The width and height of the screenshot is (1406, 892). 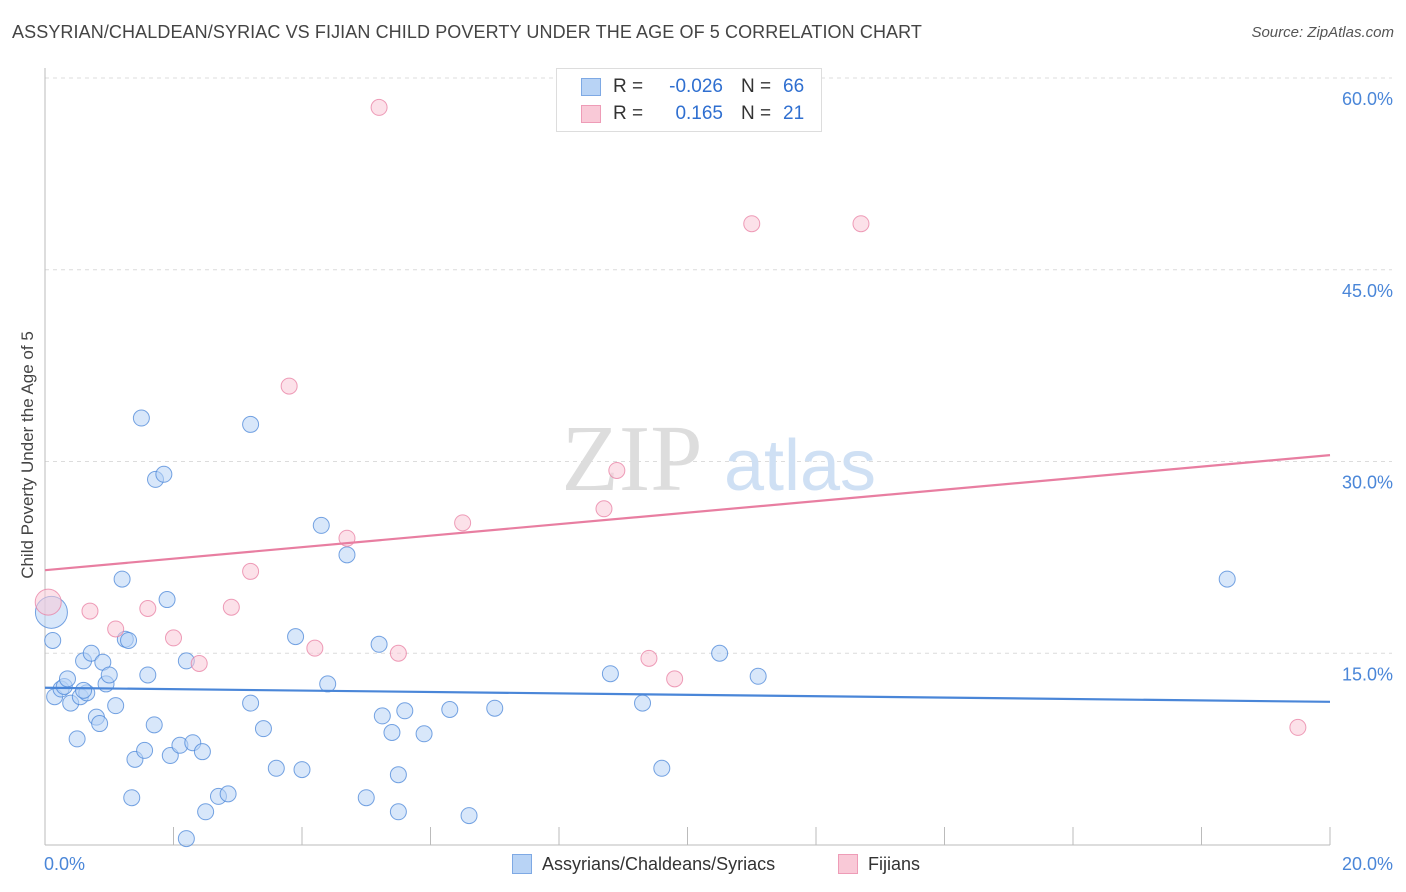 What do you see at coordinates (687, 694) in the screenshot?
I see `trend-line-assyrian` at bounding box center [687, 694].